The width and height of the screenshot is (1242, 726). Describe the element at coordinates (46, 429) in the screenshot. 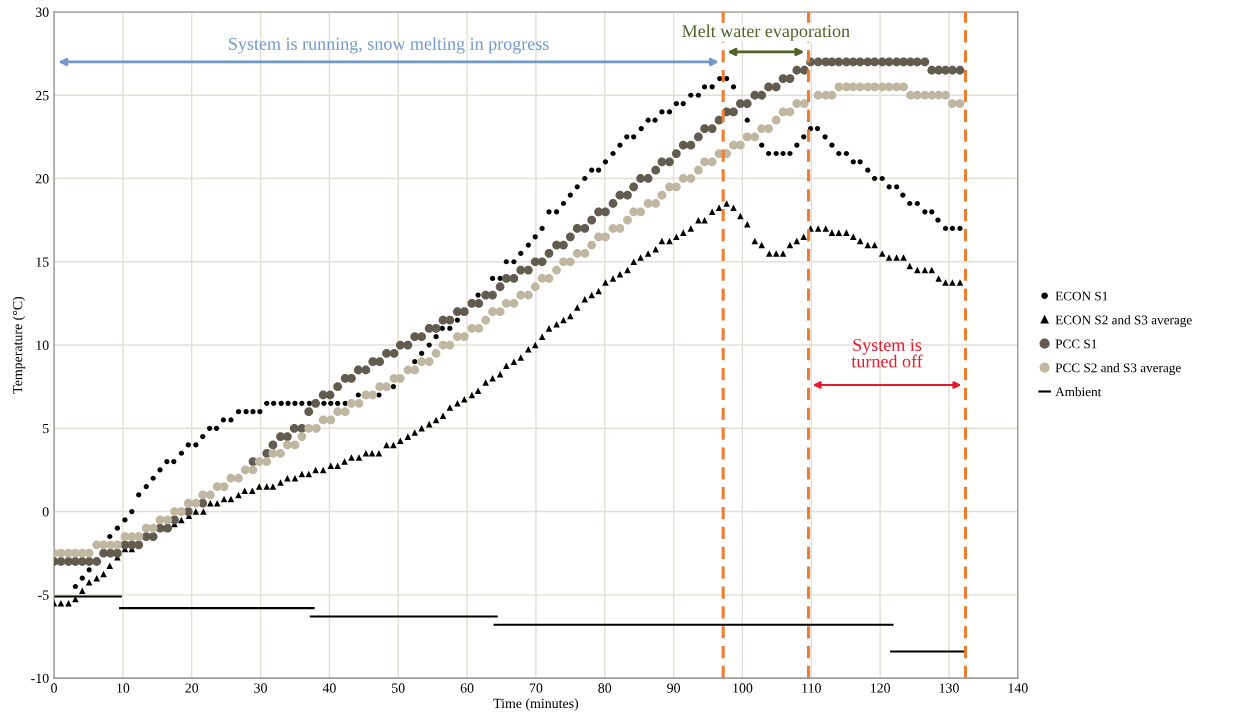

I see `y-tick-label: 5` at that location.